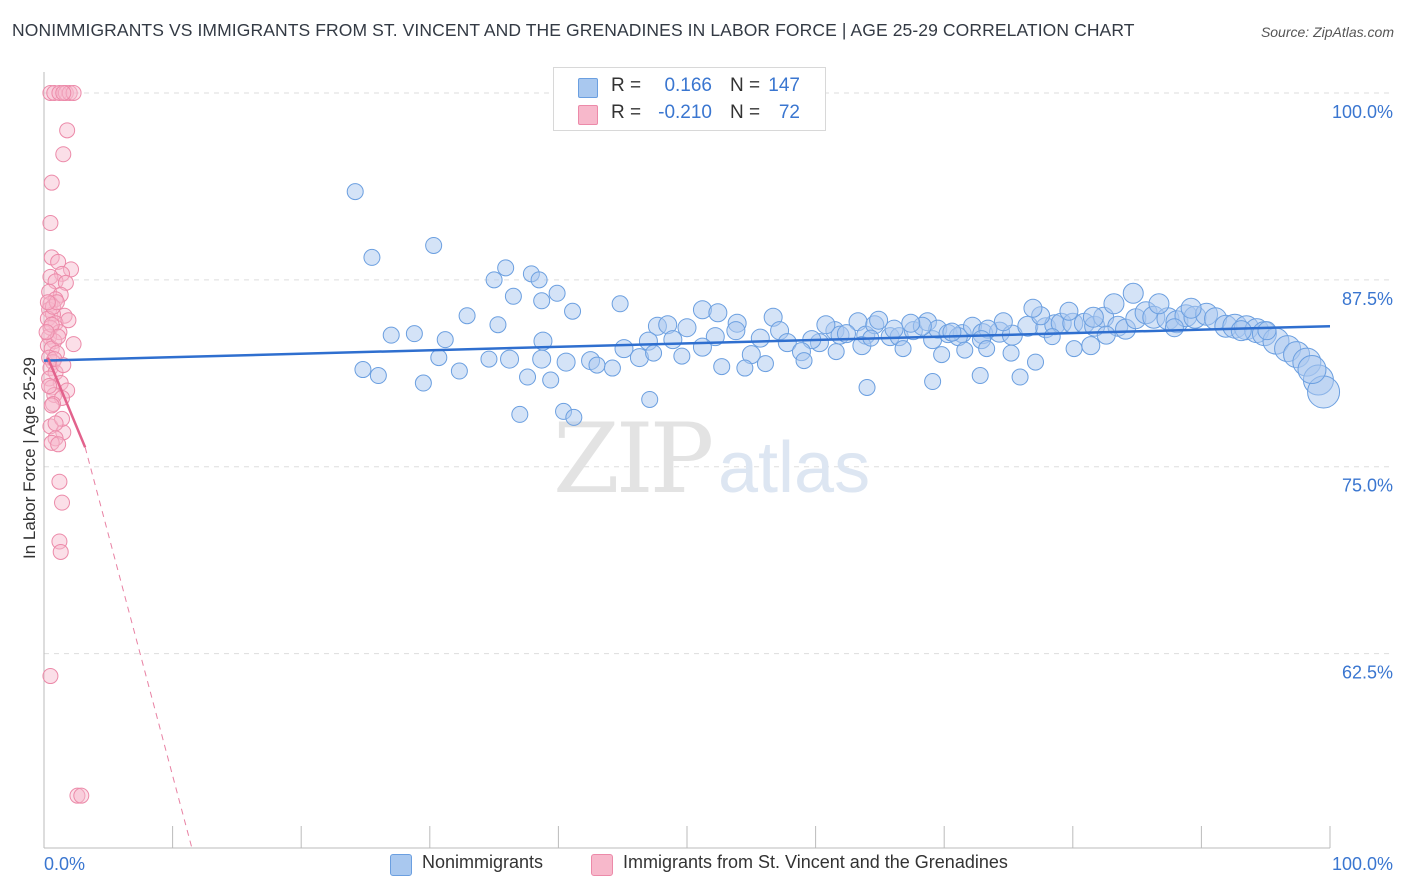  Describe the element at coordinates (689, 99) in the screenshot. I see `correlation-legend: R = 0.166 N = 147 R = -0.210 N = 72` at that location.